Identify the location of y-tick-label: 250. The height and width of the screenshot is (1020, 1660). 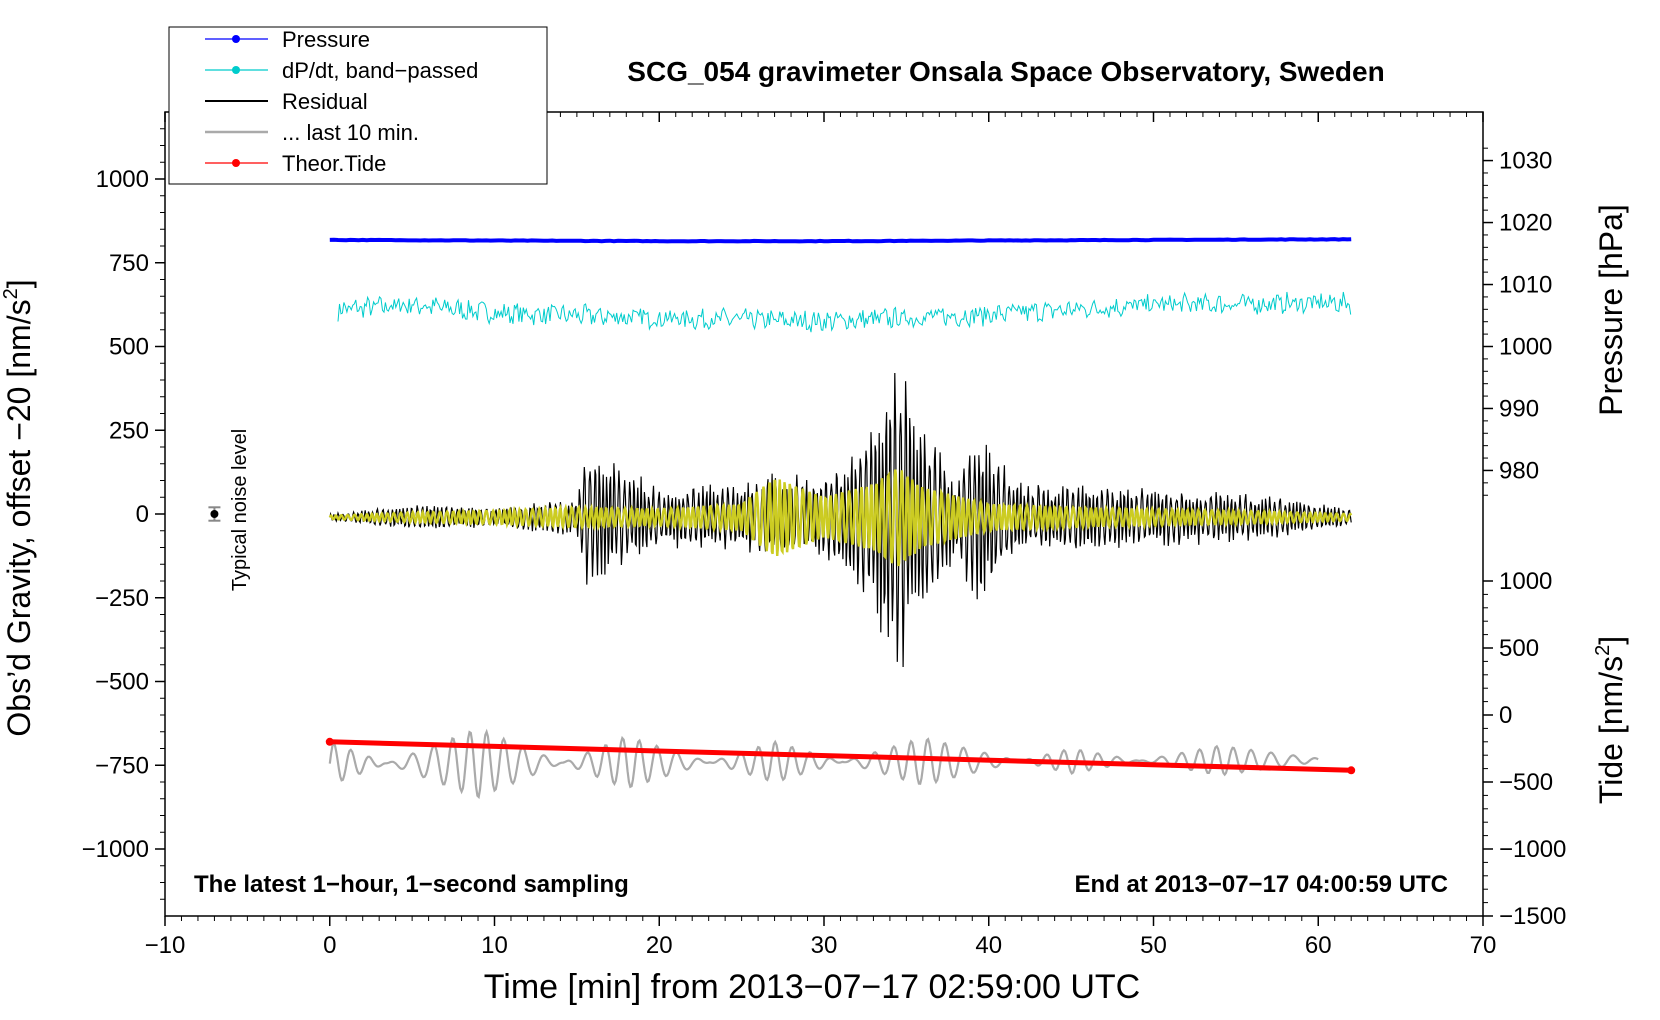
(129, 430).